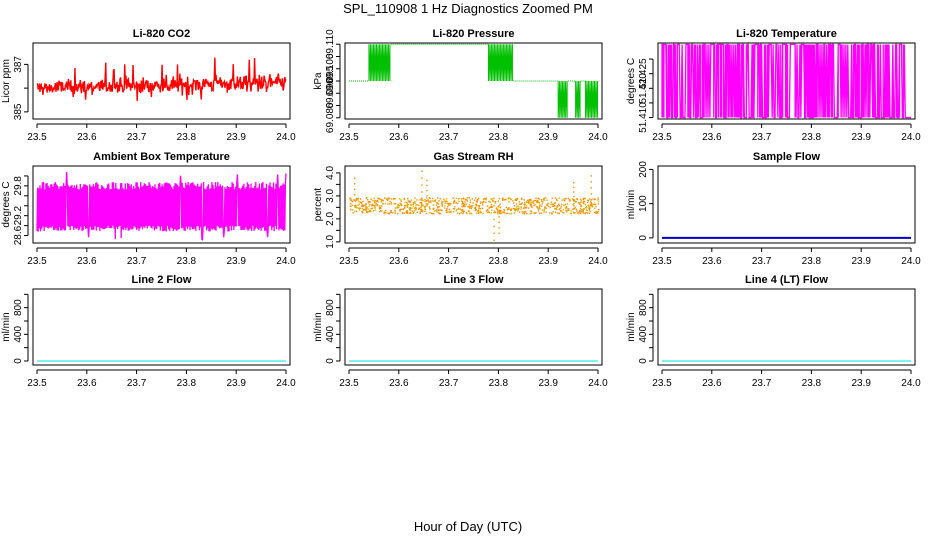 The width and height of the screenshot is (936, 540). Describe the element at coordinates (643, 117) in the screenshot. I see `y-tick-label: 51.410` at that location.